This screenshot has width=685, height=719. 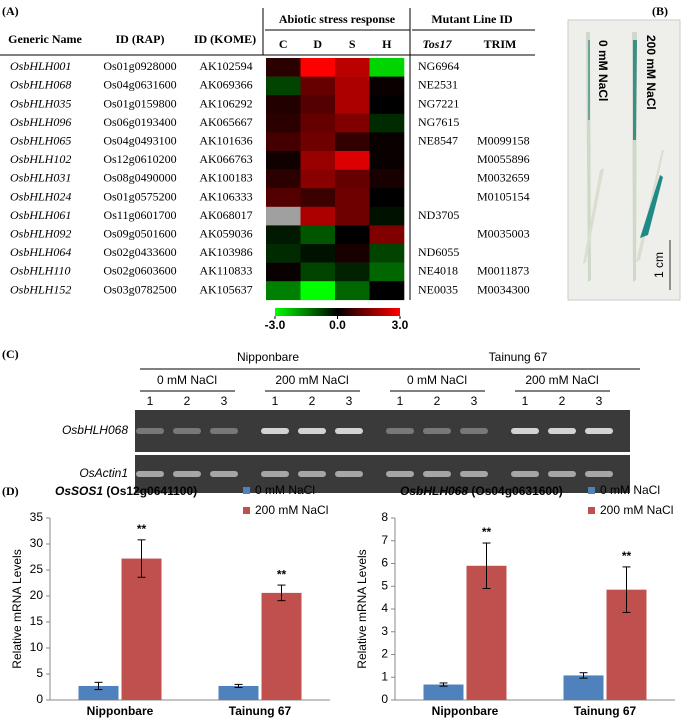 I want to click on rap-id: Os09g0501600, so click(x=139, y=233).